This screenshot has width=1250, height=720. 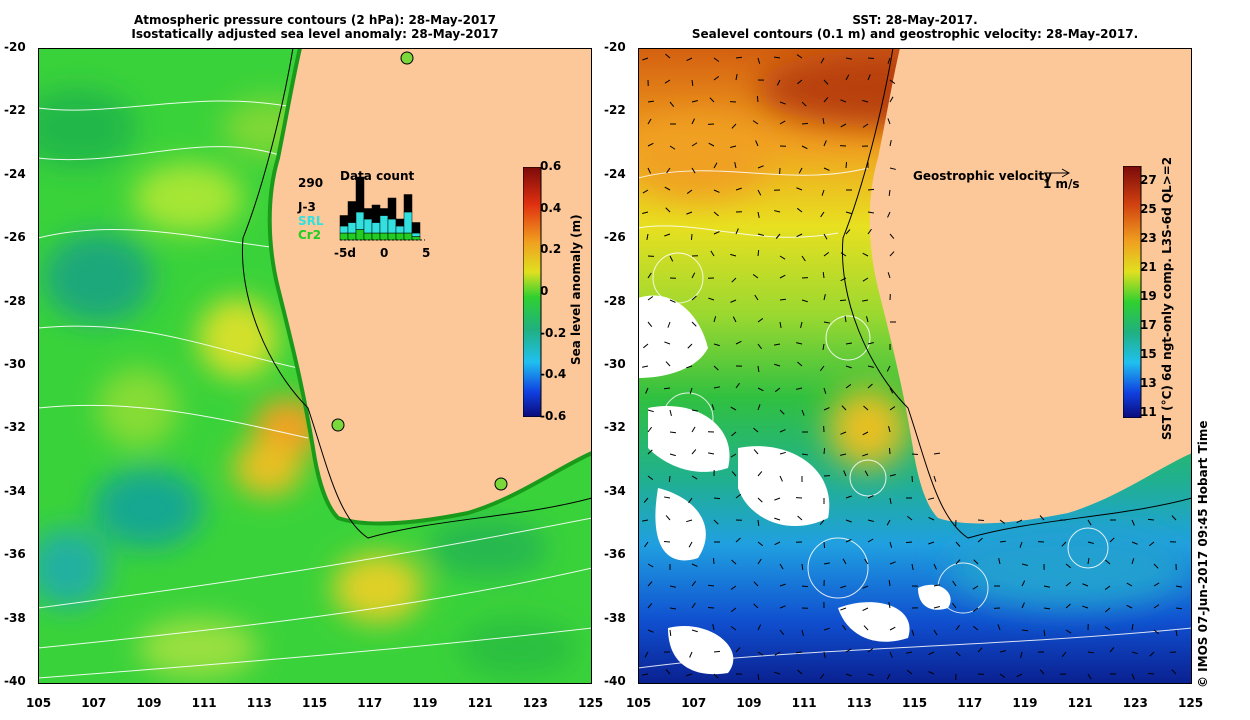 What do you see at coordinates (416, 228) in the screenshot?
I see `data-count-bar-j3` at bounding box center [416, 228].